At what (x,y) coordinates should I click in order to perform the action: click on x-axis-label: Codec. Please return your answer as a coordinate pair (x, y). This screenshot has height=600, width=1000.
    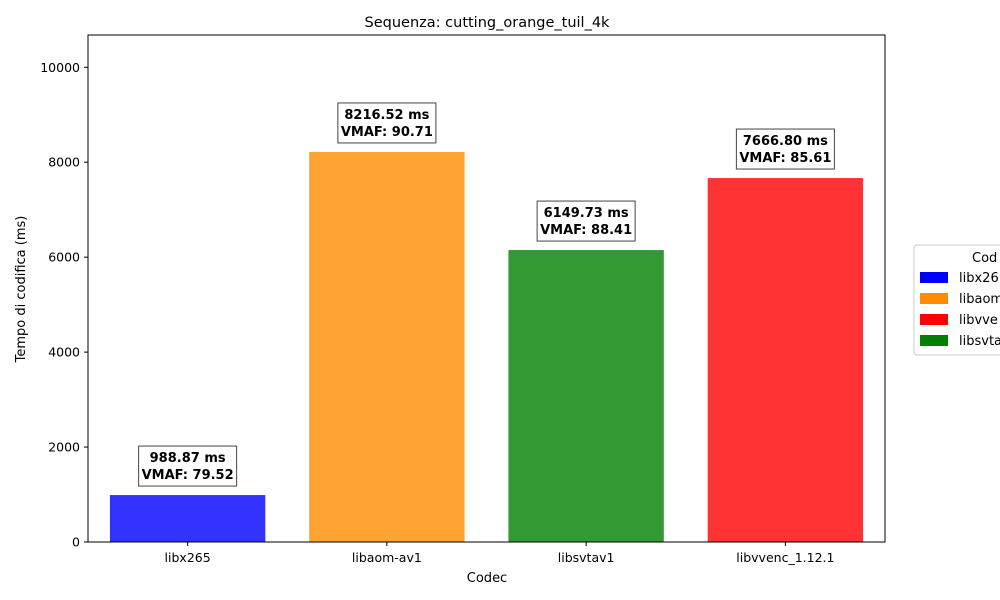
    Looking at the image, I should click on (487, 578).